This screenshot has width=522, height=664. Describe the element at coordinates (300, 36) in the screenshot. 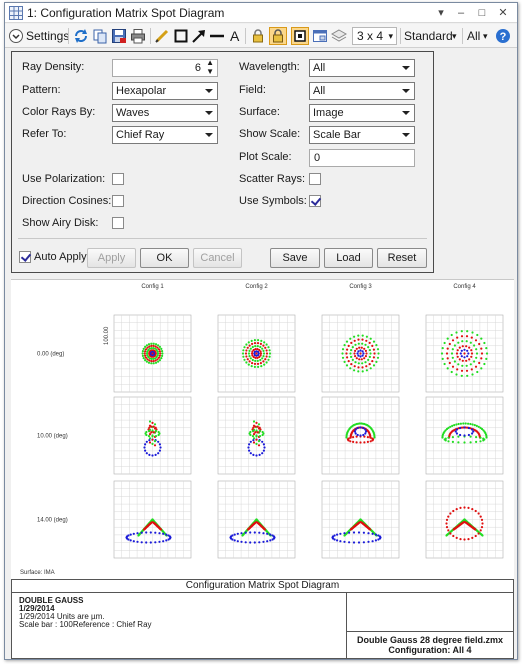

I see `fit-view-icon` at that location.